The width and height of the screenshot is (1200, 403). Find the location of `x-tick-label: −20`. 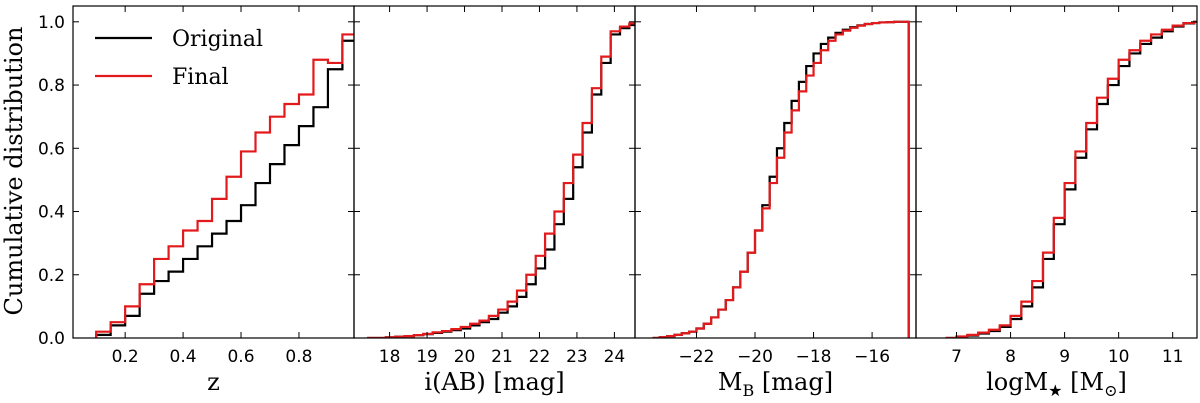

x-tick-label: −20 is located at coordinates (755, 357).